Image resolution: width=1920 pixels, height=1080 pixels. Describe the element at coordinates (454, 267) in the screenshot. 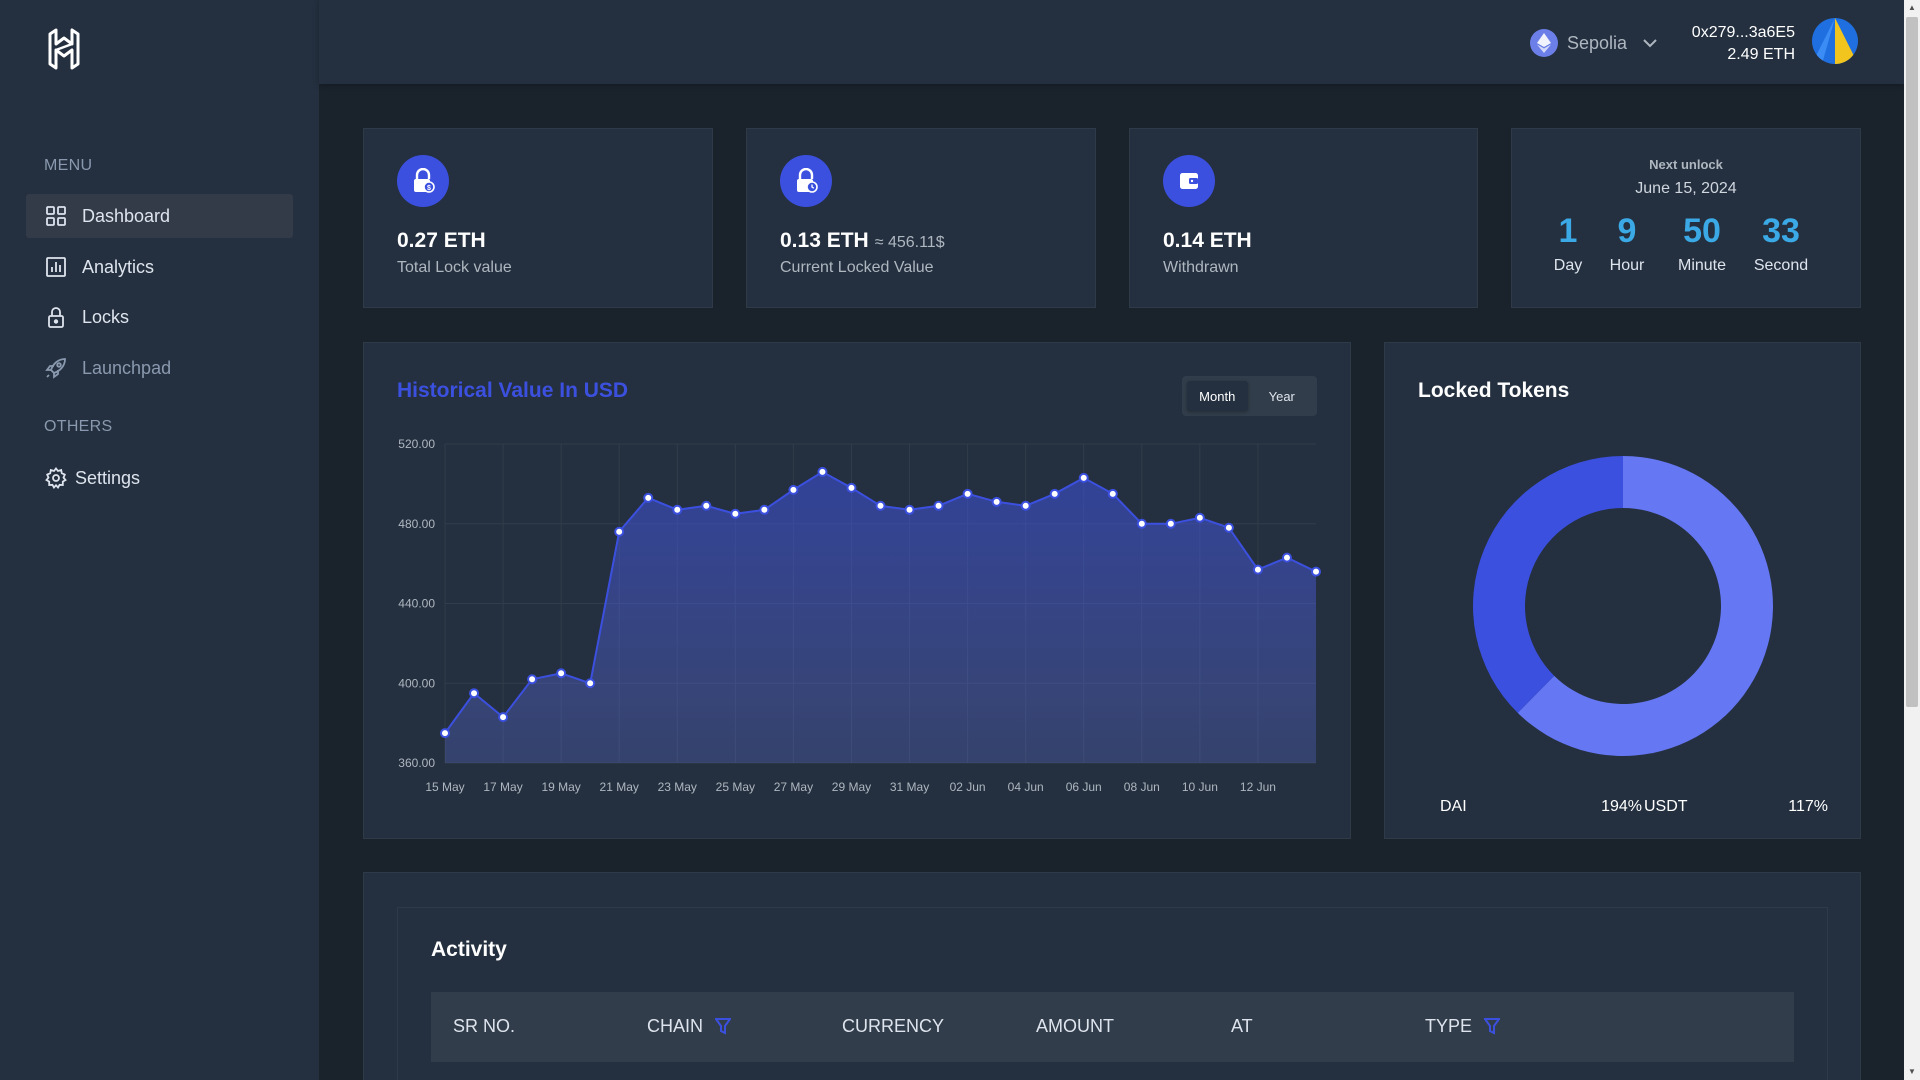

I see `stat-label: Total Lock value` at that location.